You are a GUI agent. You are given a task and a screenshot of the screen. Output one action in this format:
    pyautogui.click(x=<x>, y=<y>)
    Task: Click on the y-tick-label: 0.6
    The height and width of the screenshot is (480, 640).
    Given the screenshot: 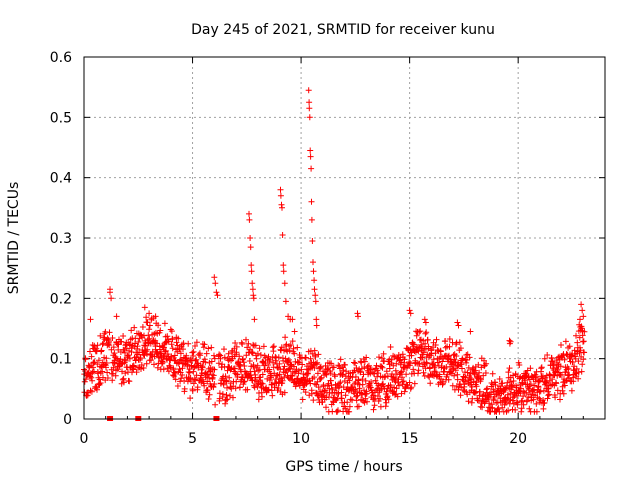 What is the action you would take?
    pyautogui.click(x=61, y=58)
    